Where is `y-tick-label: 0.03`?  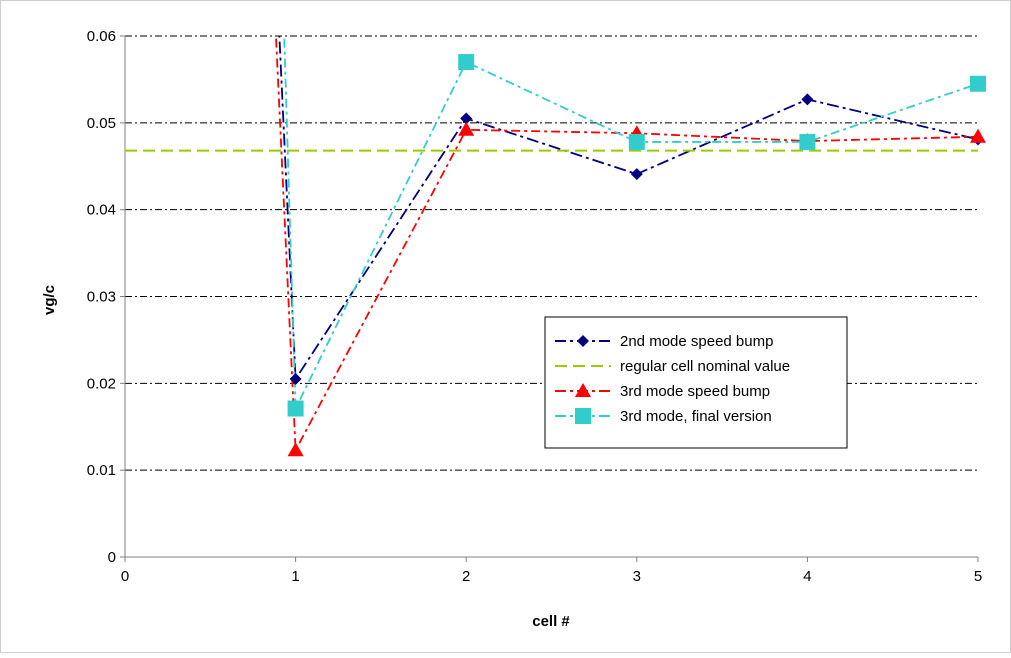 y-tick-label: 0.03 is located at coordinates (101, 297).